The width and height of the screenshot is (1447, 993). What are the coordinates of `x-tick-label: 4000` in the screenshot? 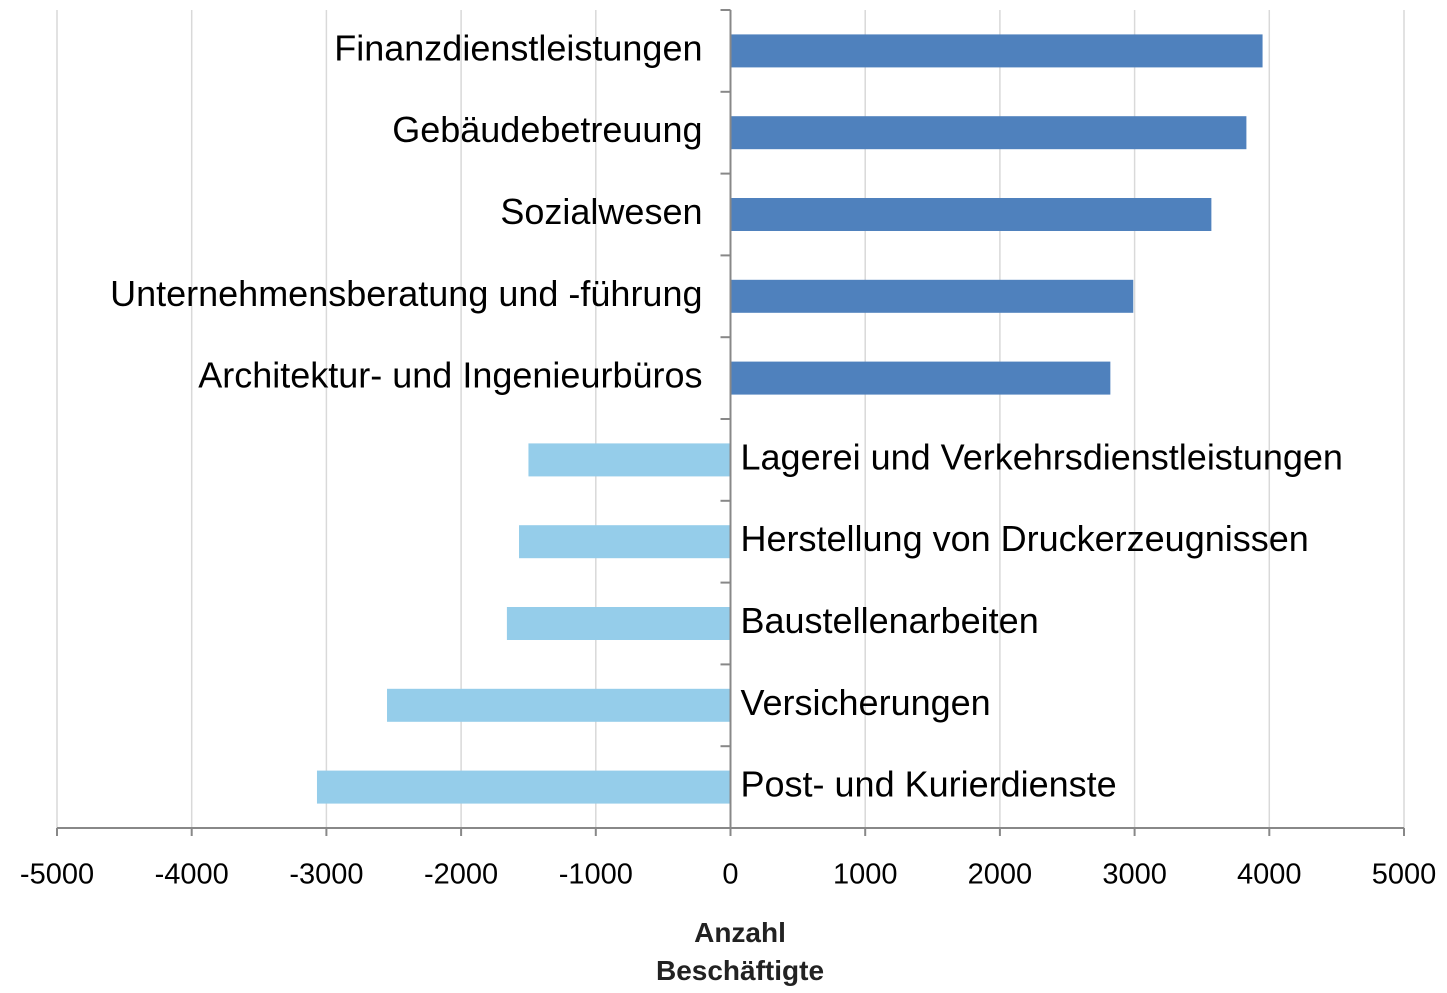 It's located at (1269, 875).